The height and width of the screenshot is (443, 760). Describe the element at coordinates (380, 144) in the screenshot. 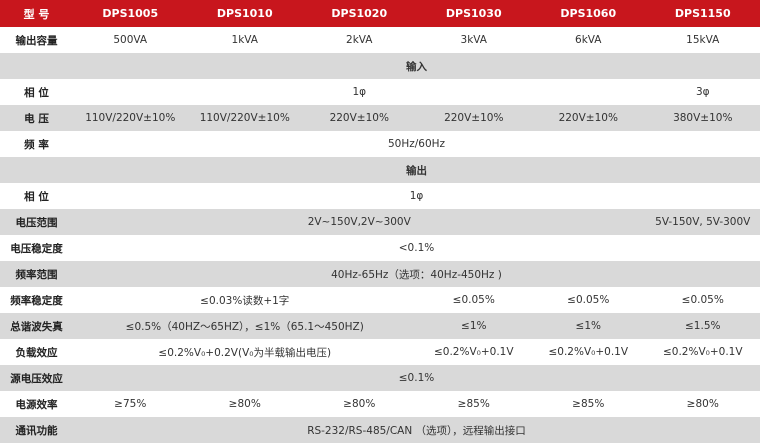

I see `input-frequency-row: 频 率 50Hz/60Hz` at that location.